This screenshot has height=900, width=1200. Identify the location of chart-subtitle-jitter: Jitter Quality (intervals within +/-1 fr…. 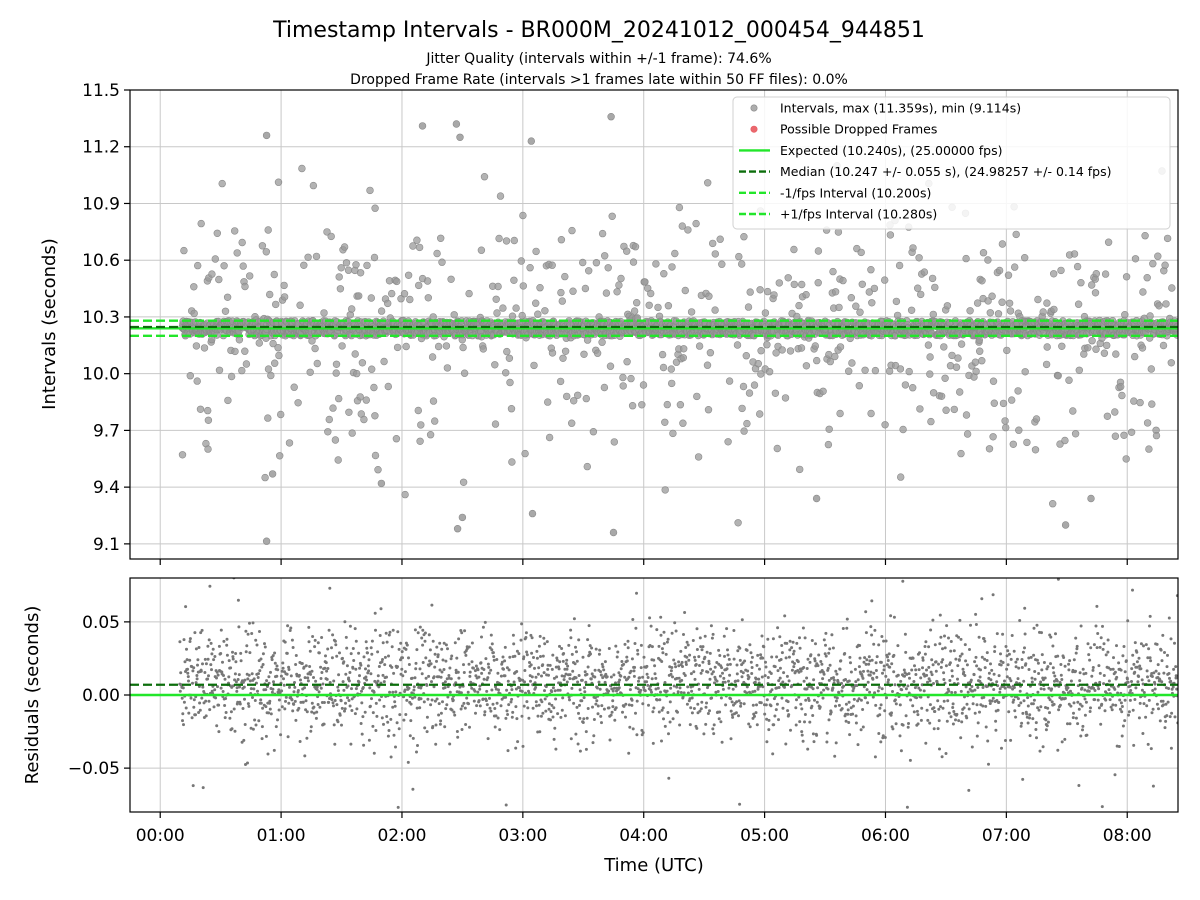
(598, 59).